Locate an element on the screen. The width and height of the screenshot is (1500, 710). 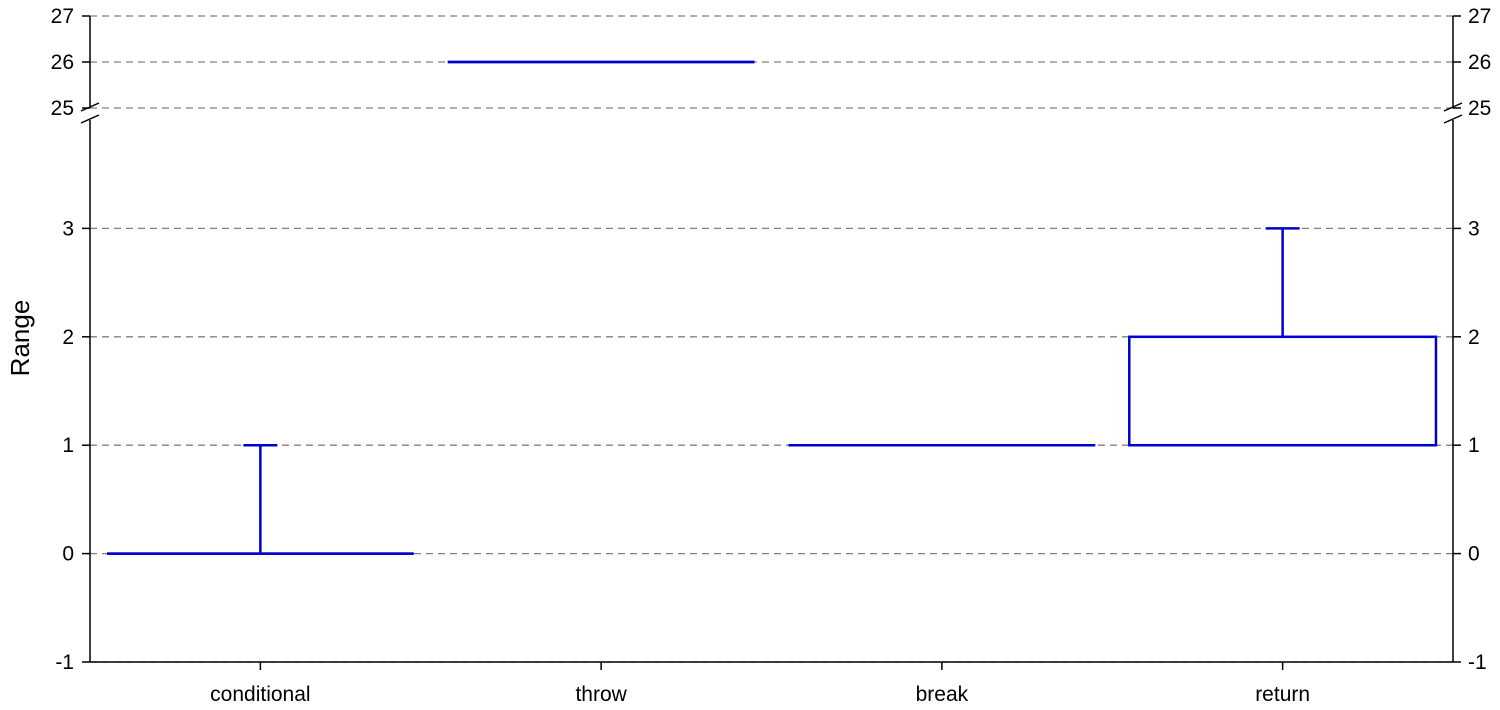
x-tick-label: conditional is located at coordinates (260, 694).